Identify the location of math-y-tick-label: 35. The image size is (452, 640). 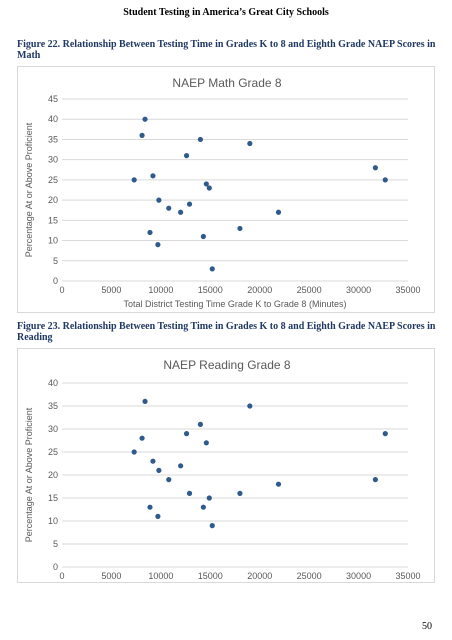
(53, 139).